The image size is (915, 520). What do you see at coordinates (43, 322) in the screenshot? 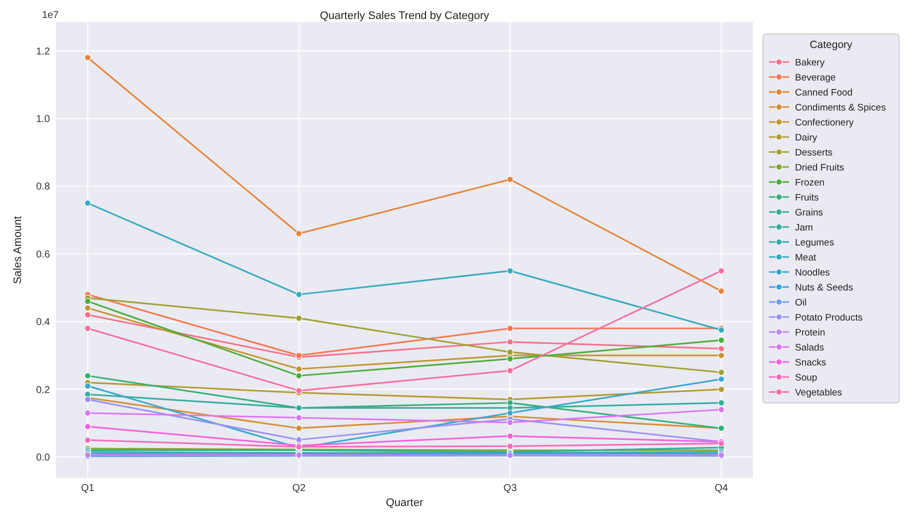
I see `y-tick-label: 0.4` at bounding box center [43, 322].